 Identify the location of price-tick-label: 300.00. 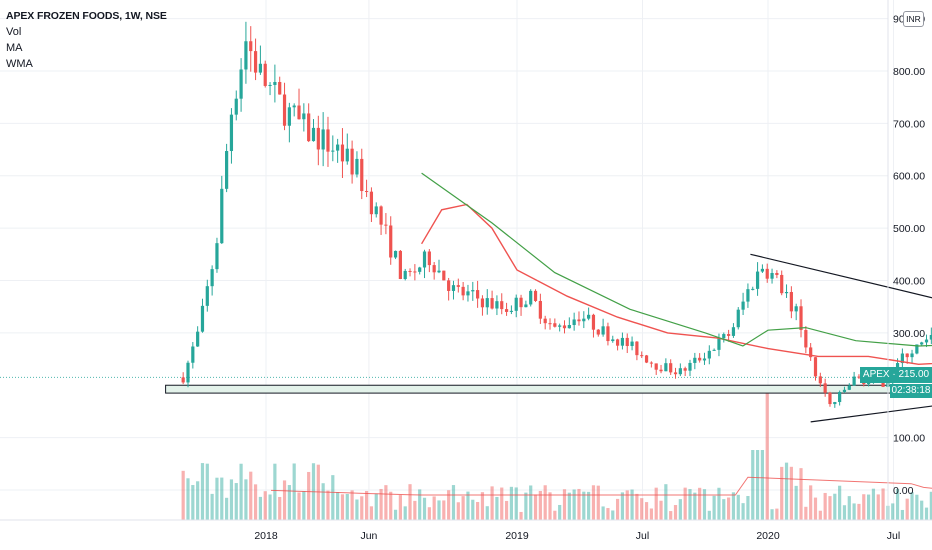
(909, 334).